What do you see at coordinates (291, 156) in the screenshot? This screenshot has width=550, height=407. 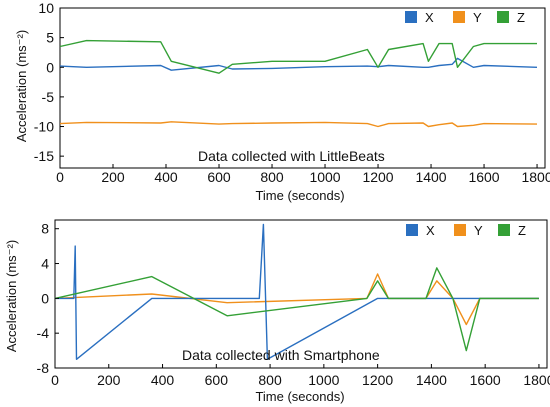 I see `annotation-top: Data collected with LittleBeats` at bounding box center [291, 156].